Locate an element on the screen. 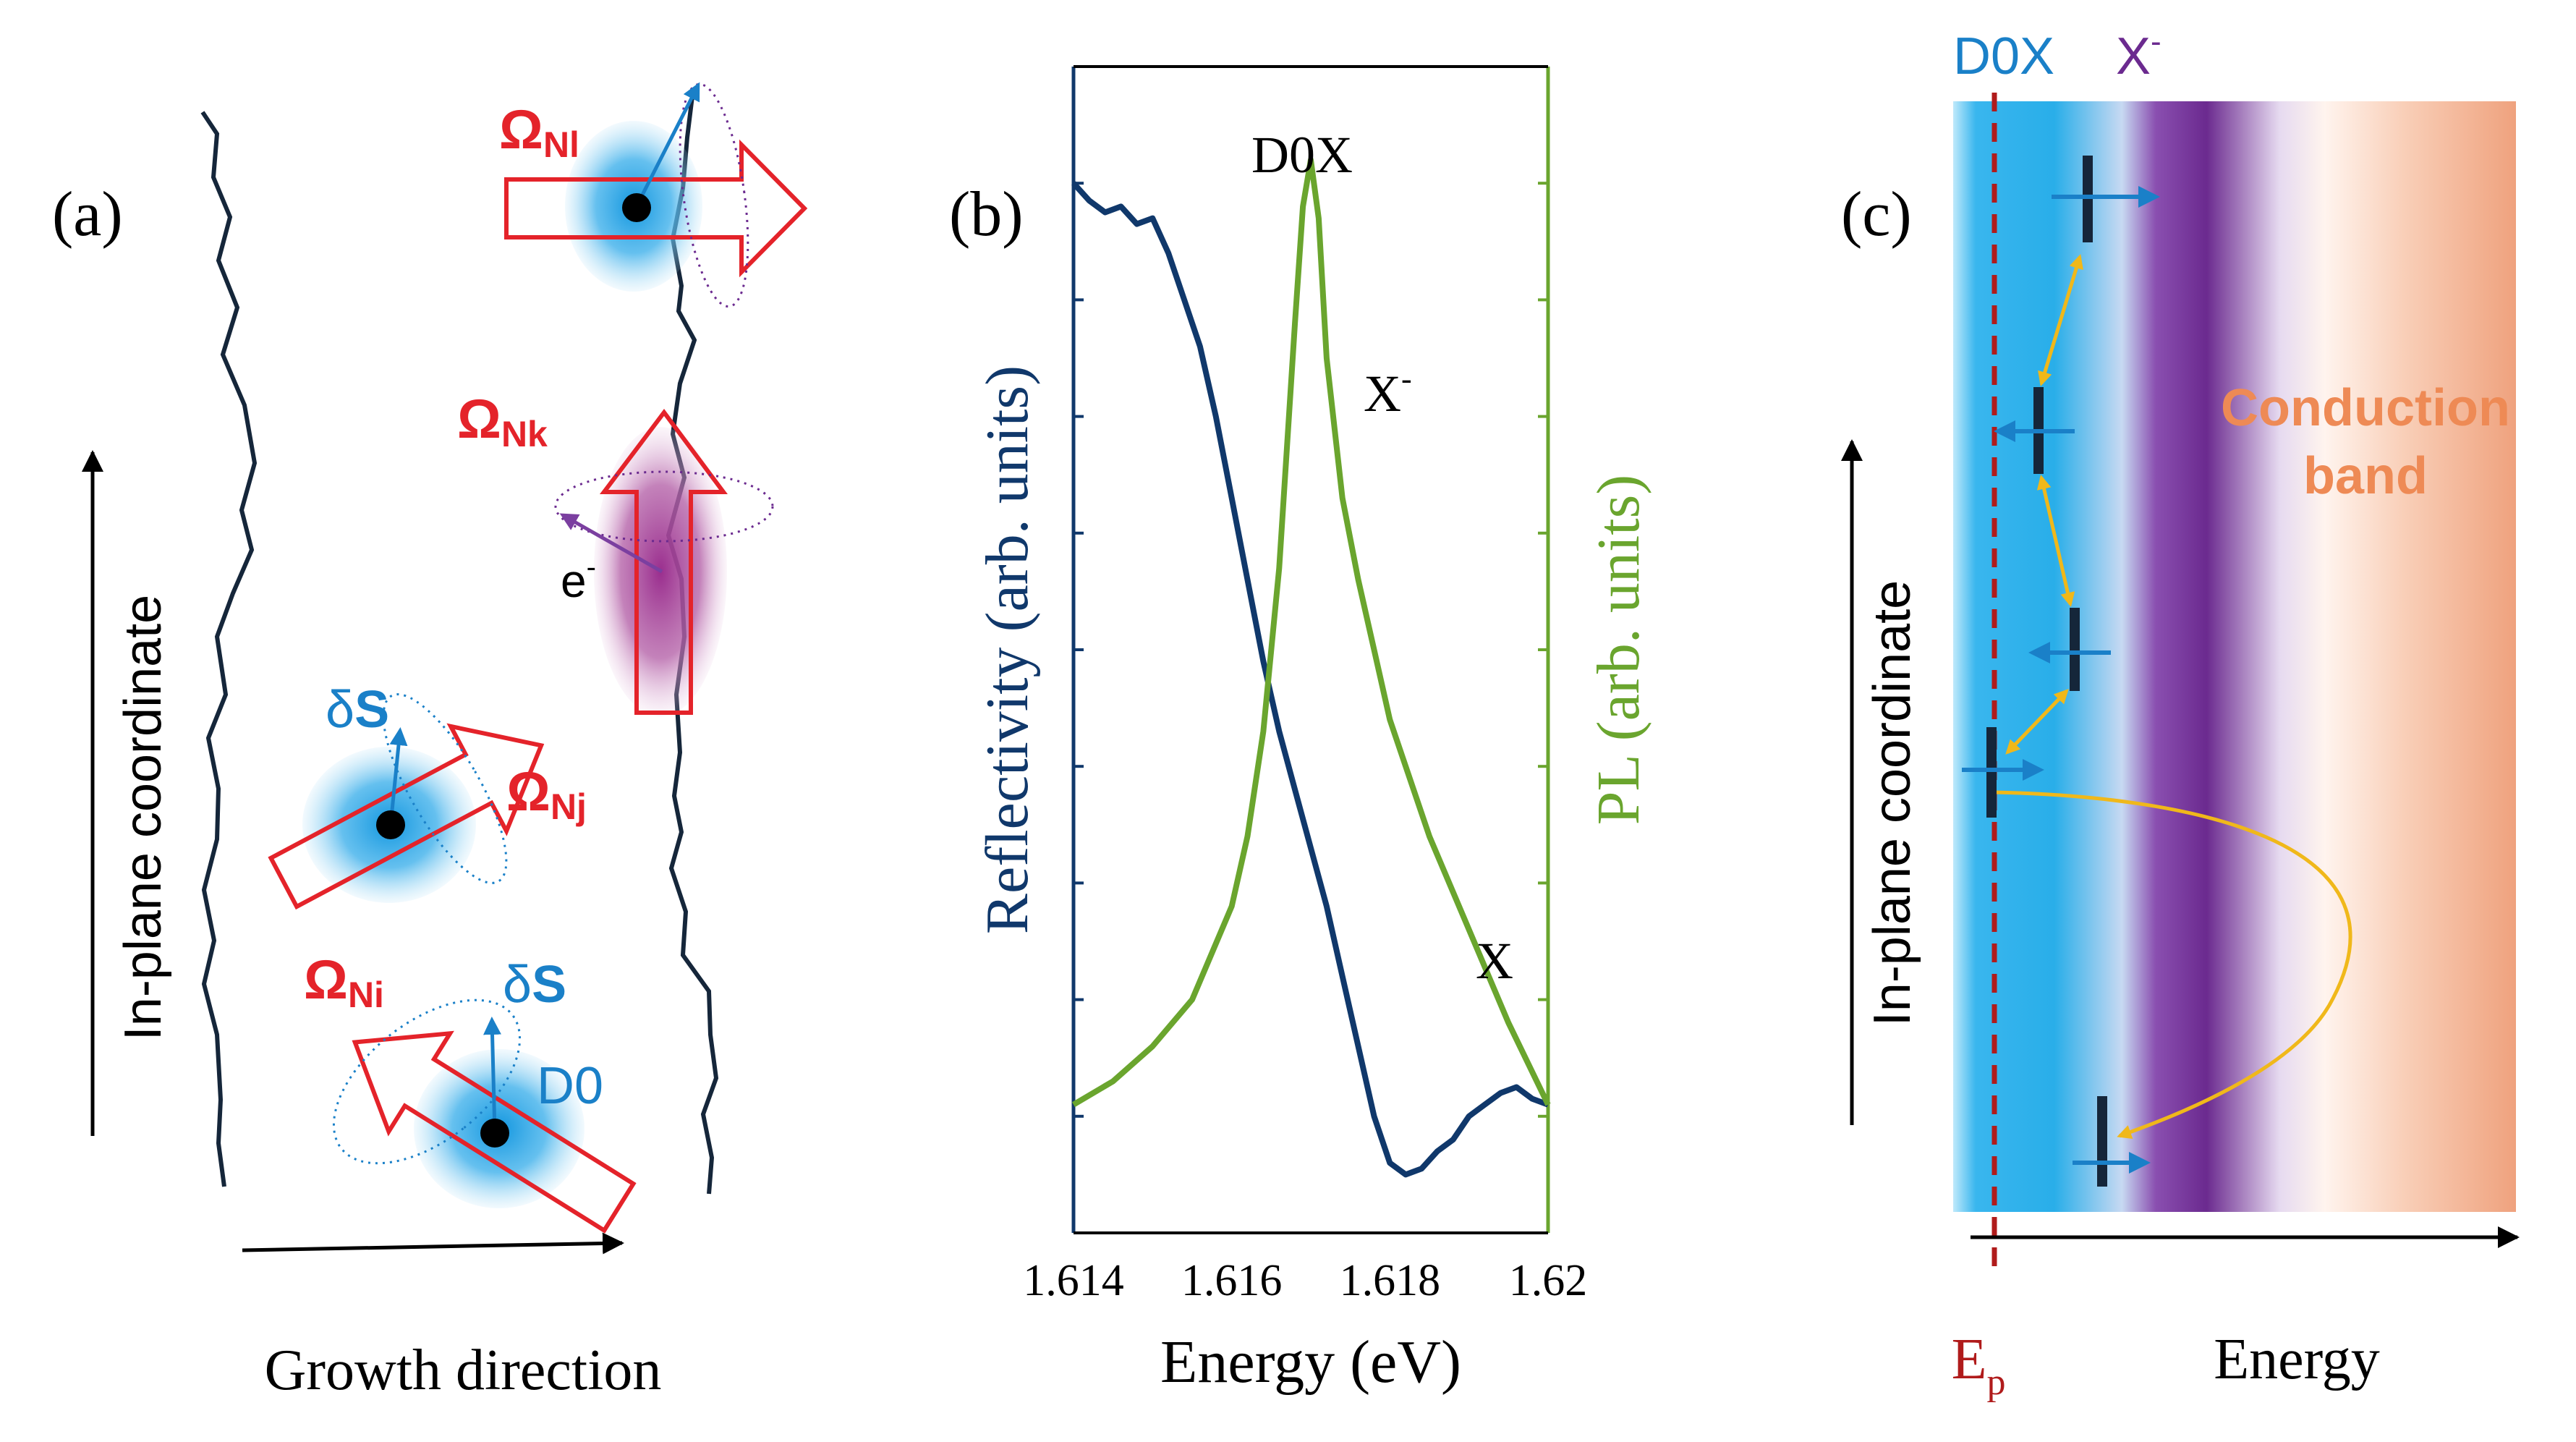  y-left-label: Reflectivity (arb. units) is located at coordinates (1007, 649).